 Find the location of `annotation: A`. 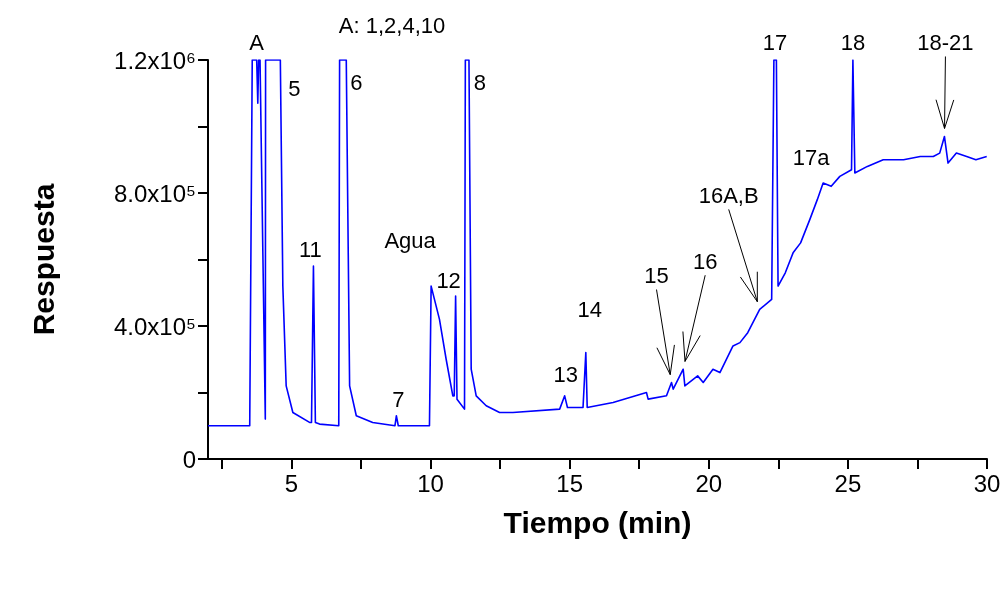

annotation: A is located at coordinates (257, 42).